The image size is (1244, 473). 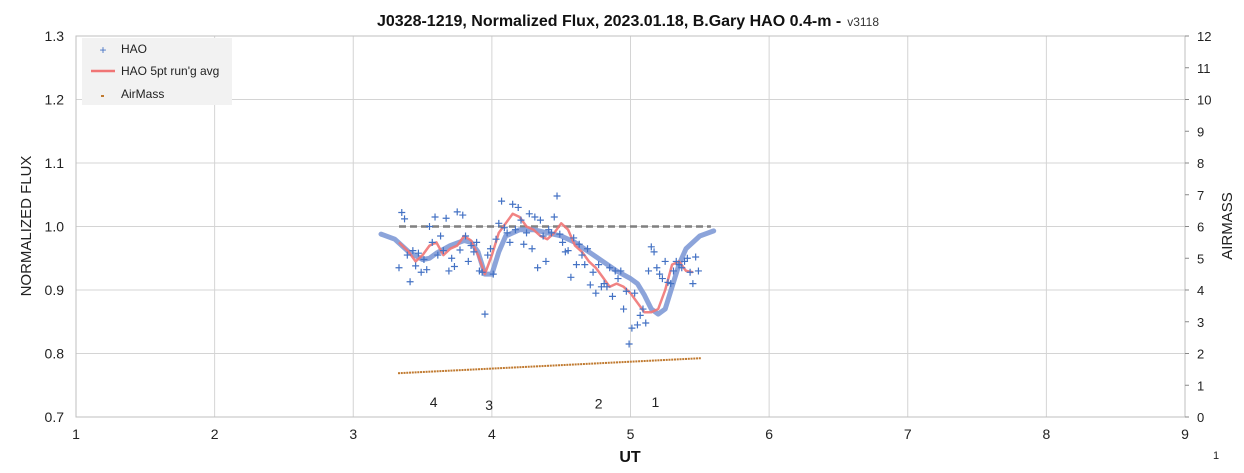 What do you see at coordinates (630, 434) in the screenshot?
I see `x-axis-ticks: 1 2 3 4 5 6 7 8 9` at bounding box center [630, 434].